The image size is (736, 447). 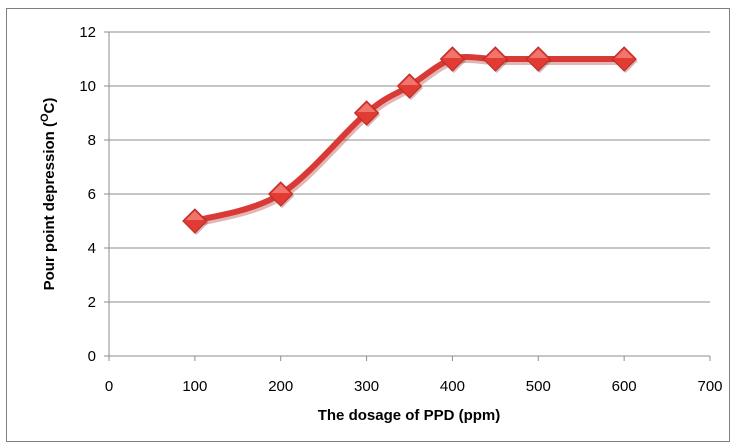 I want to click on x-tick-label: 600, so click(x=624, y=386).